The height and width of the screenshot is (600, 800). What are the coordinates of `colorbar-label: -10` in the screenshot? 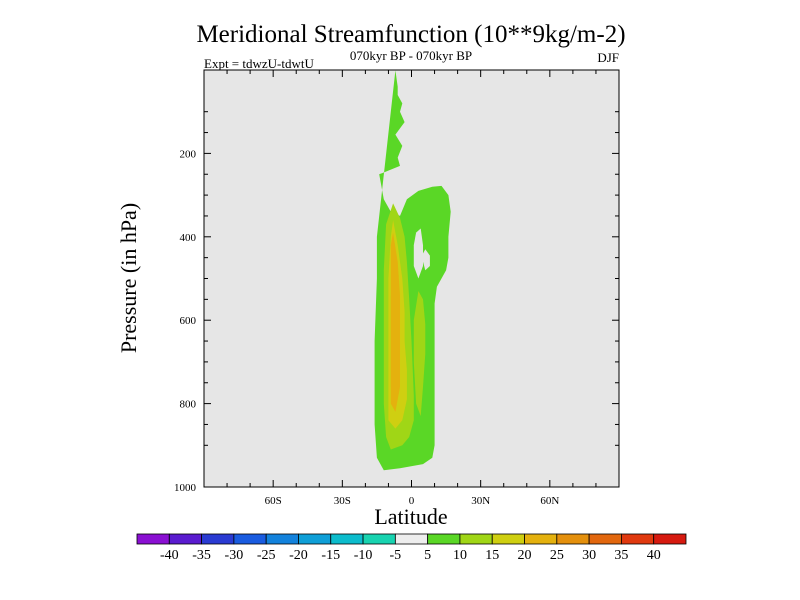 It's located at (363, 555).